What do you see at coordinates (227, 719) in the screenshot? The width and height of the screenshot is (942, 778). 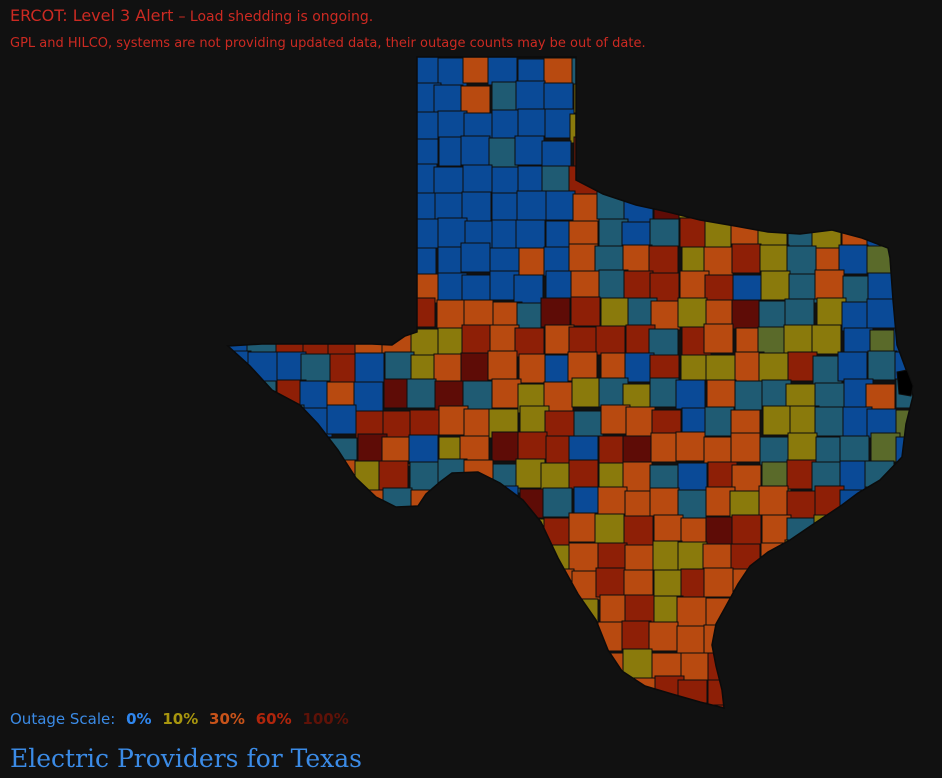 I see `scale-level-30: 30%` at bounding box center [227, 719].